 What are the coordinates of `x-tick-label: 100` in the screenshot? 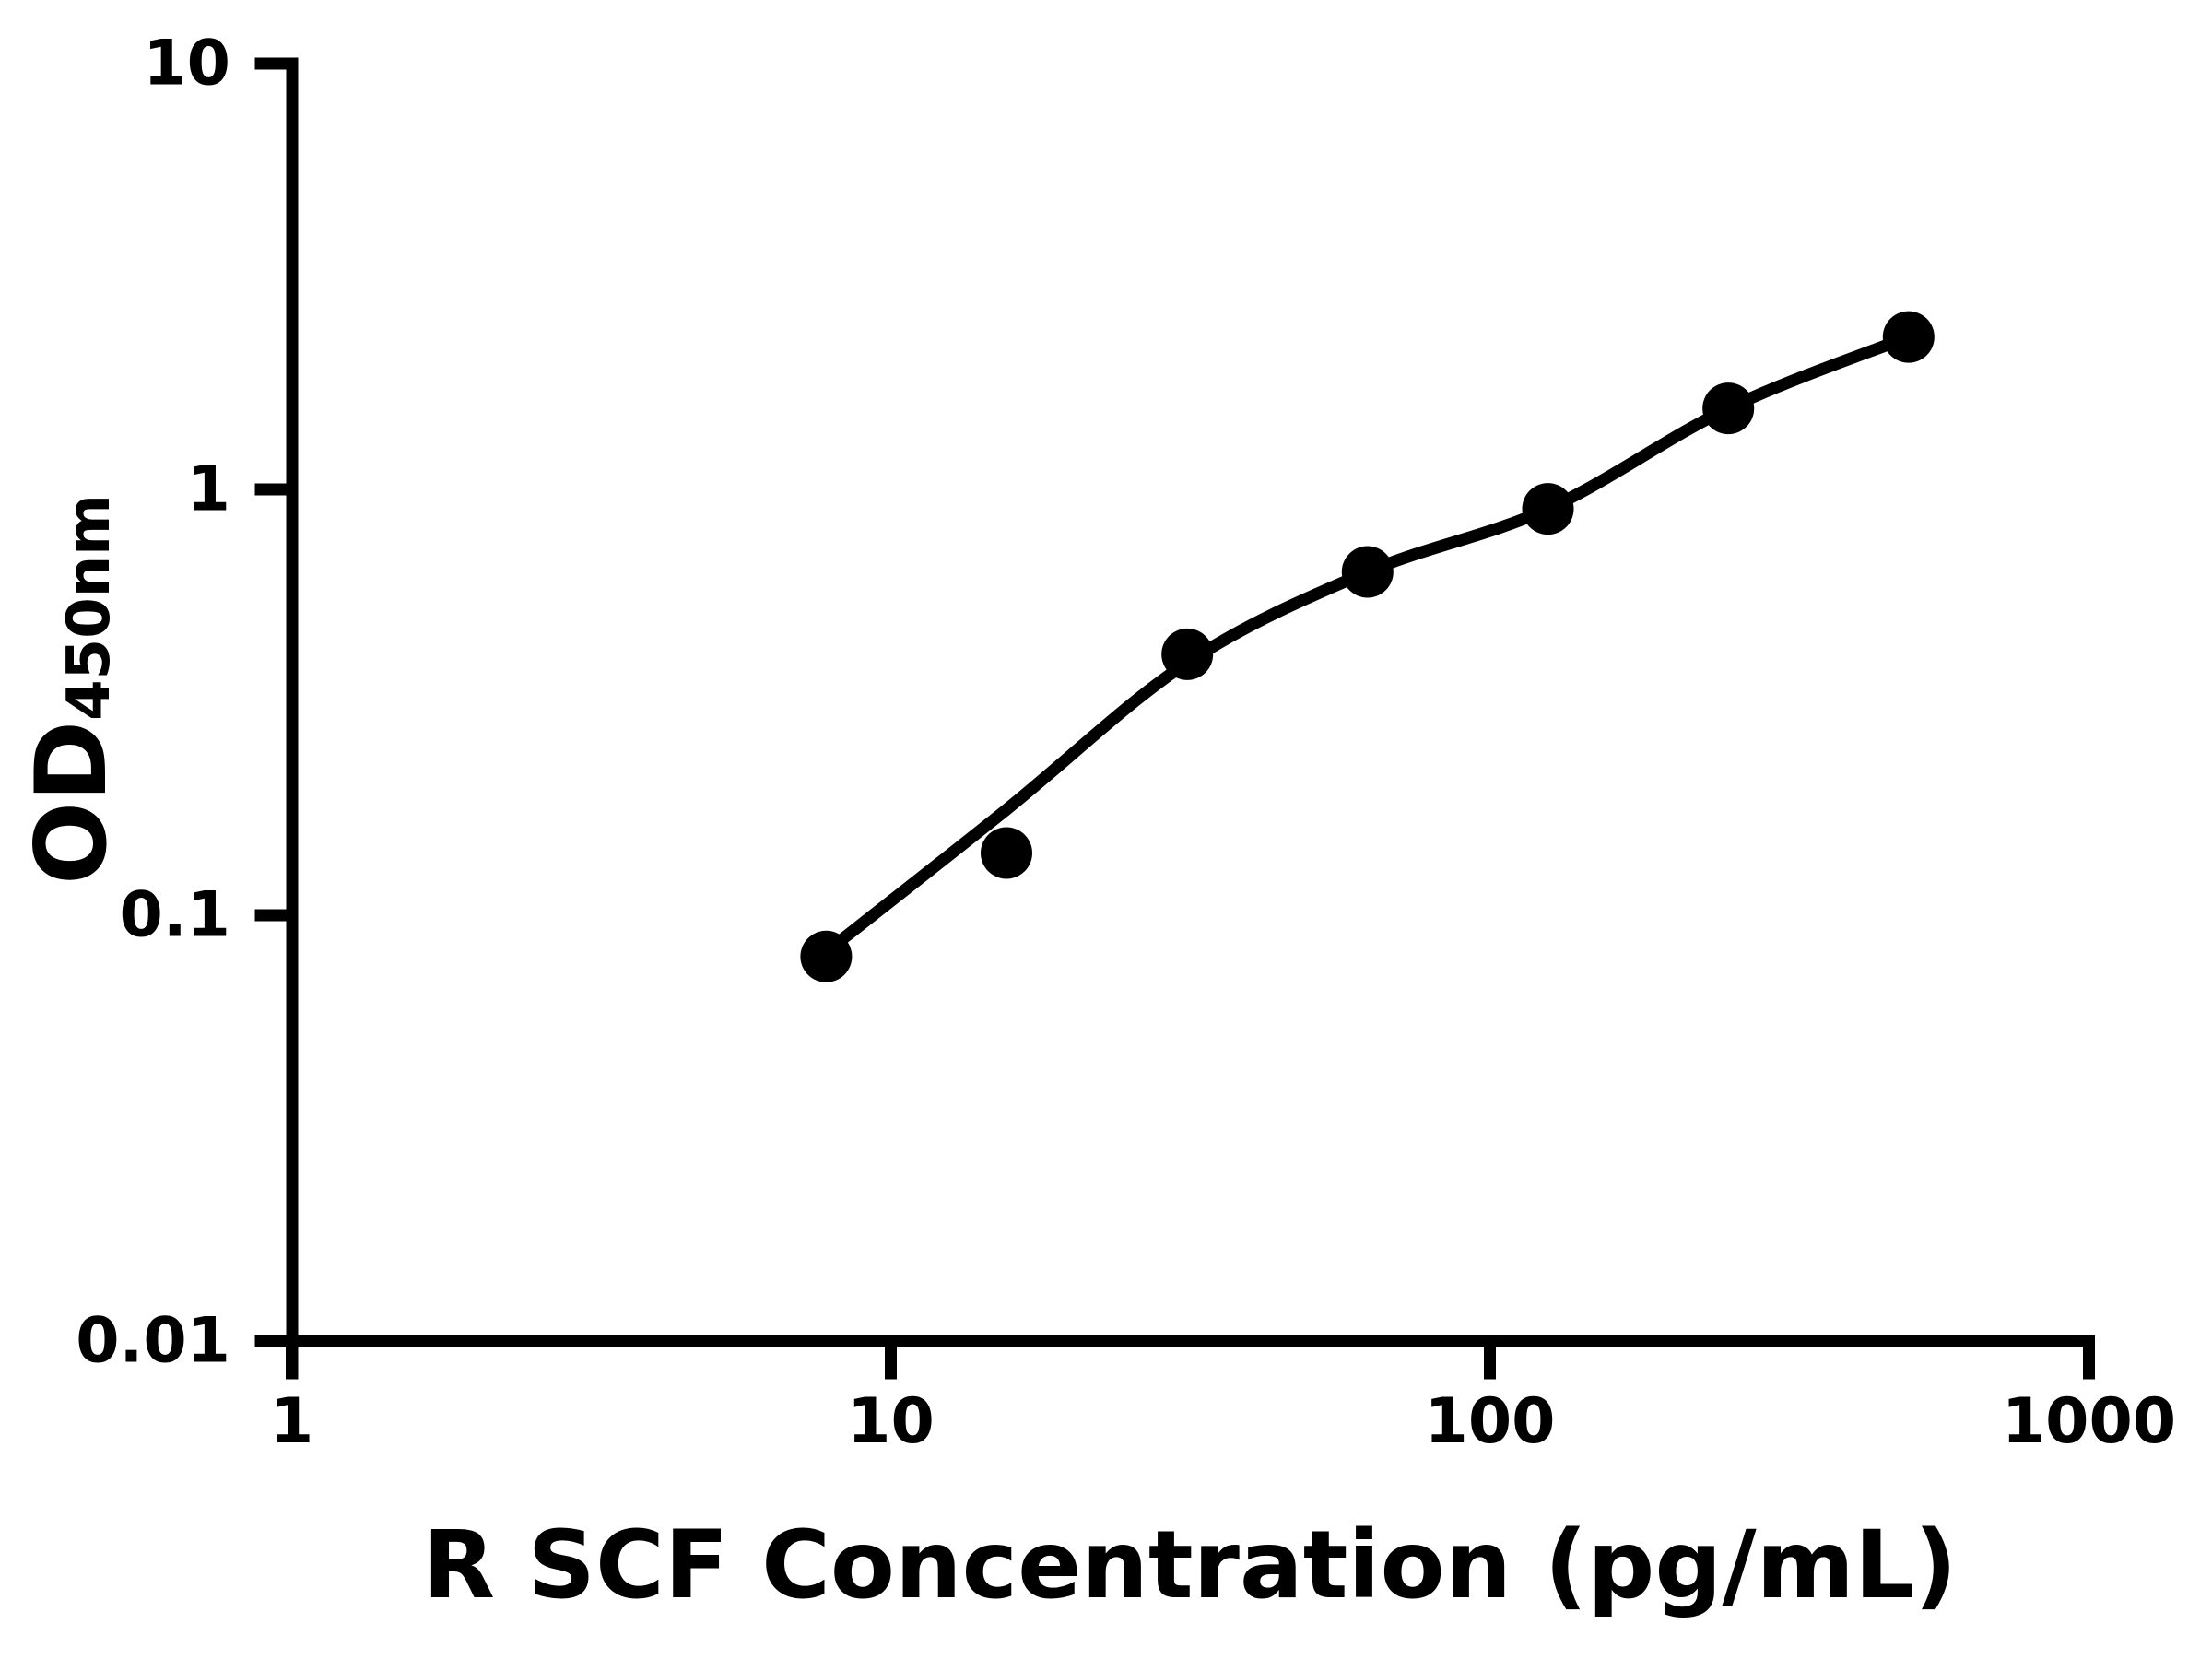 It's located at (1490, 1421).